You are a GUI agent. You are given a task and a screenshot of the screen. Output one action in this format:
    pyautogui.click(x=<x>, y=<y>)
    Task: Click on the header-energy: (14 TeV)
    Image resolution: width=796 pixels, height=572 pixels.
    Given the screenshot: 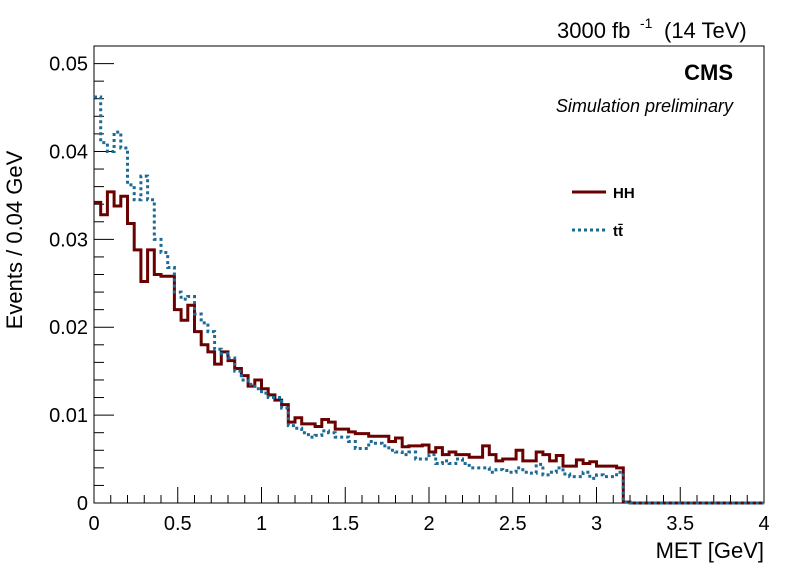 What is the action you would take?
    pyautogui.click(x=705, y=30)
    